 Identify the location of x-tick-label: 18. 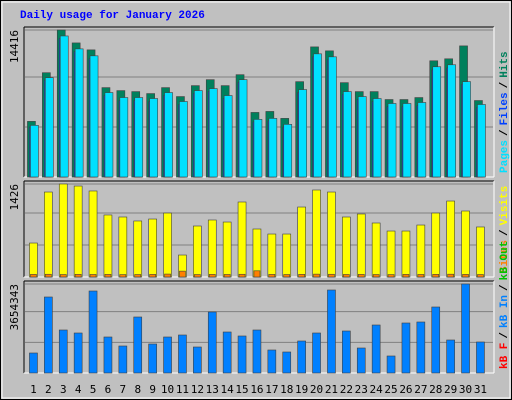
(286, 389).